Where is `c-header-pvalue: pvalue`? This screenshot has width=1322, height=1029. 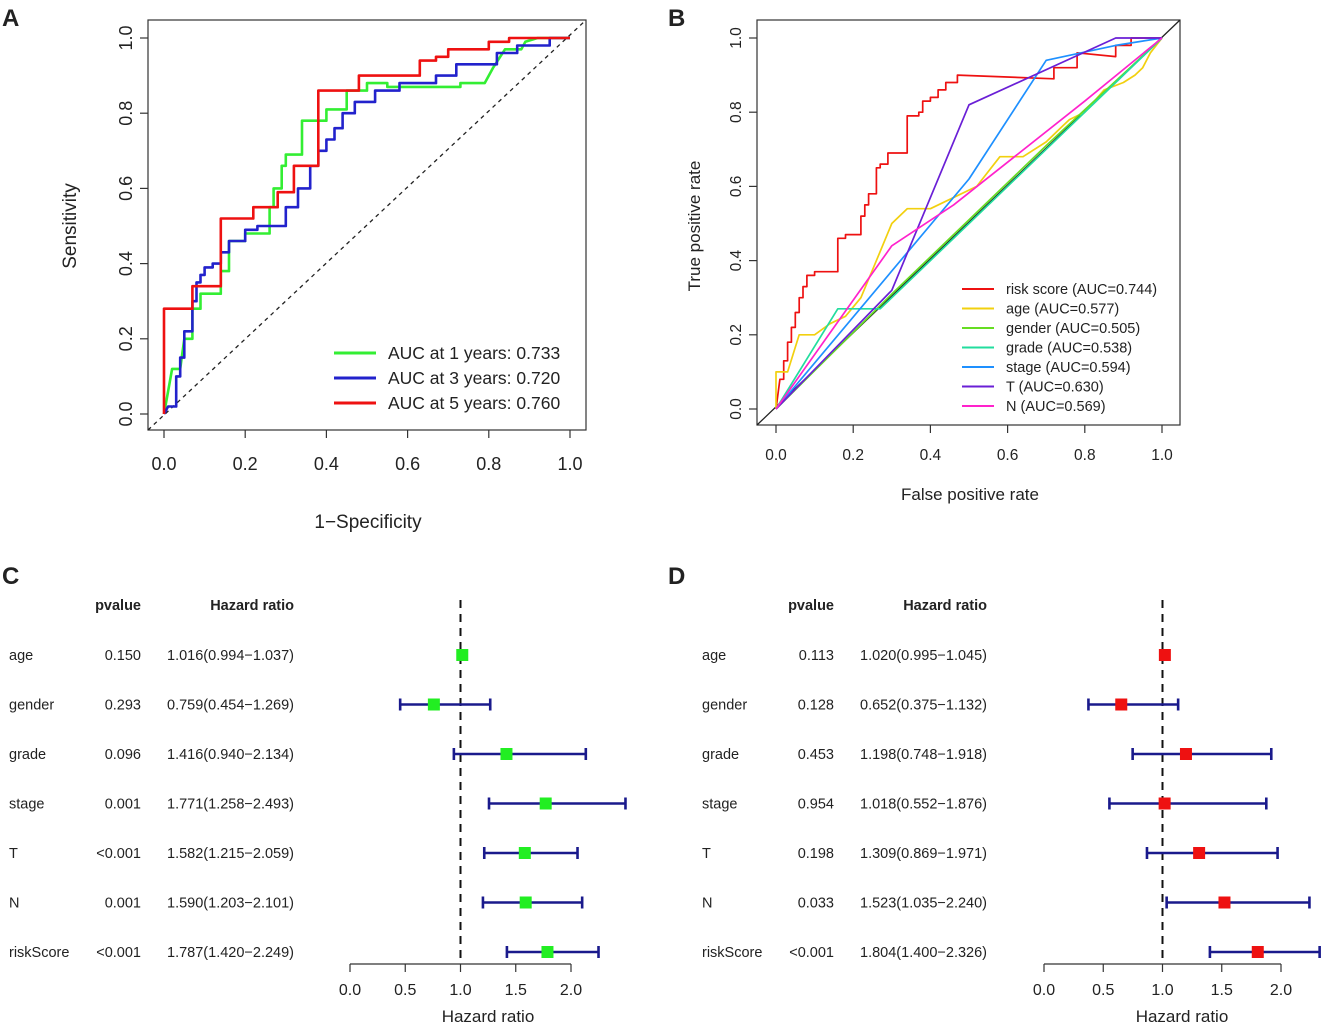 c-header-pvalue: pvalue is located at coordinates (118, 606).